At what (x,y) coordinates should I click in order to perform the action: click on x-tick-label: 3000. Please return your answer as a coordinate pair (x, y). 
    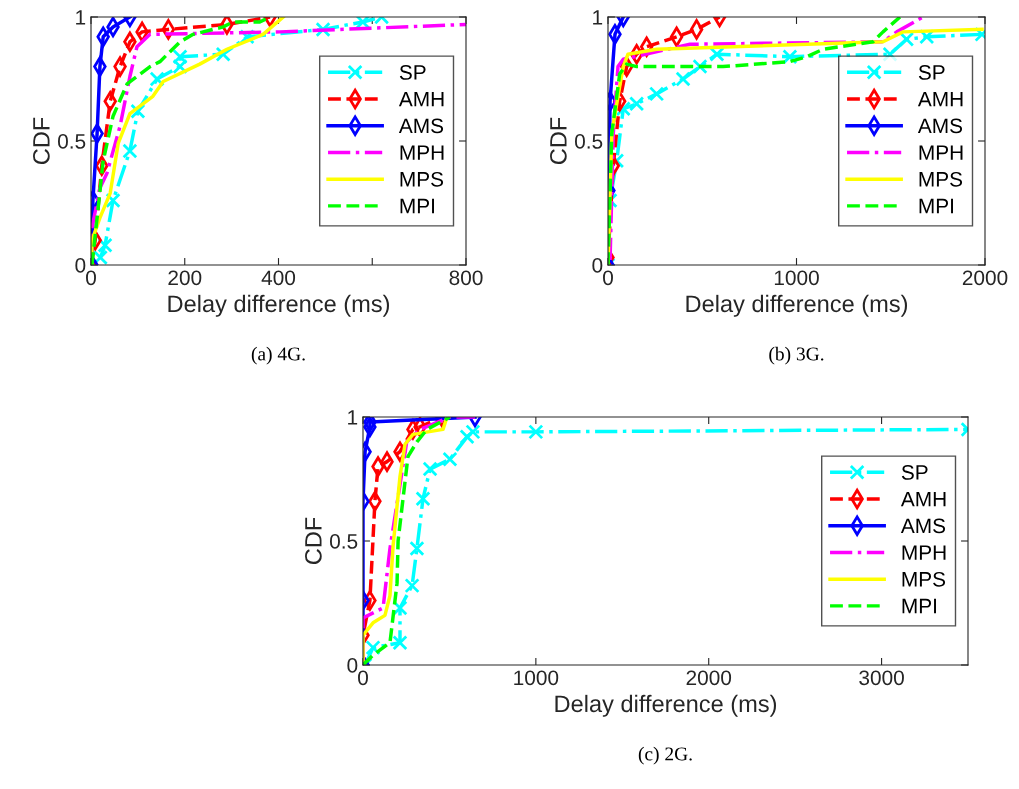
    Looking at the image, I should click on (881, 678).